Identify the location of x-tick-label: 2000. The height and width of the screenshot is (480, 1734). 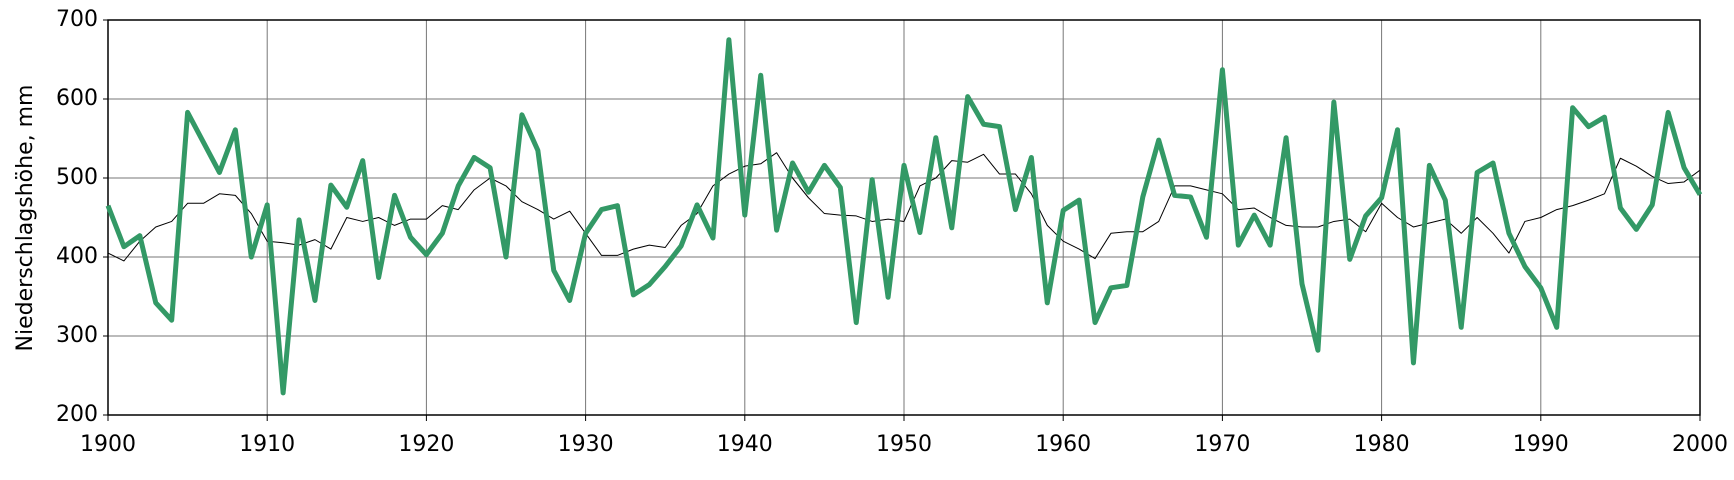
(1700, 444).